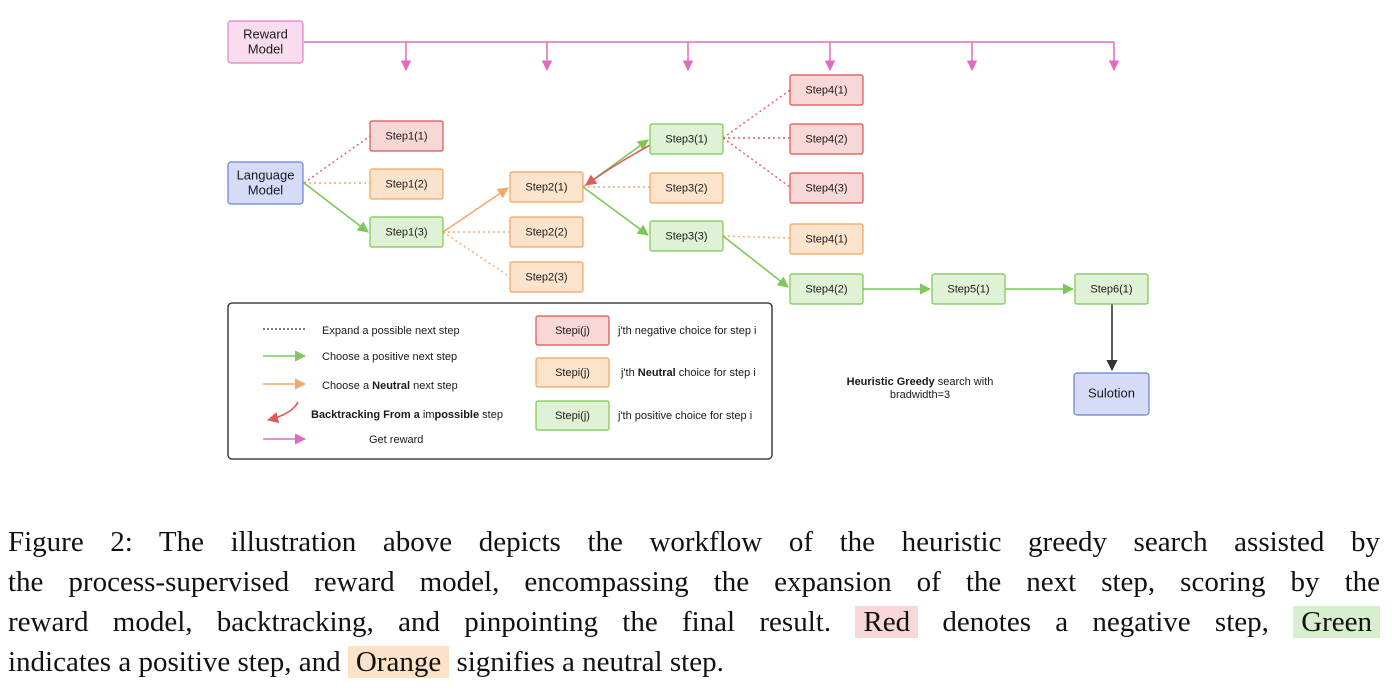  I want to click on step-label: Step2(3), so click(546, 277).